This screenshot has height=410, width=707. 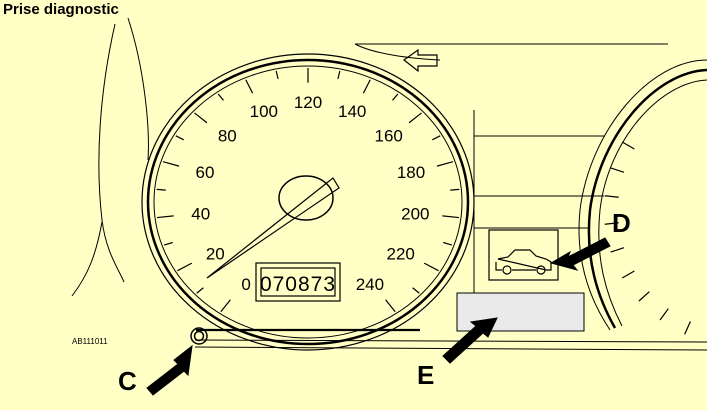 I want to click on odometer-display: 070873, so click(x=298, y=282).